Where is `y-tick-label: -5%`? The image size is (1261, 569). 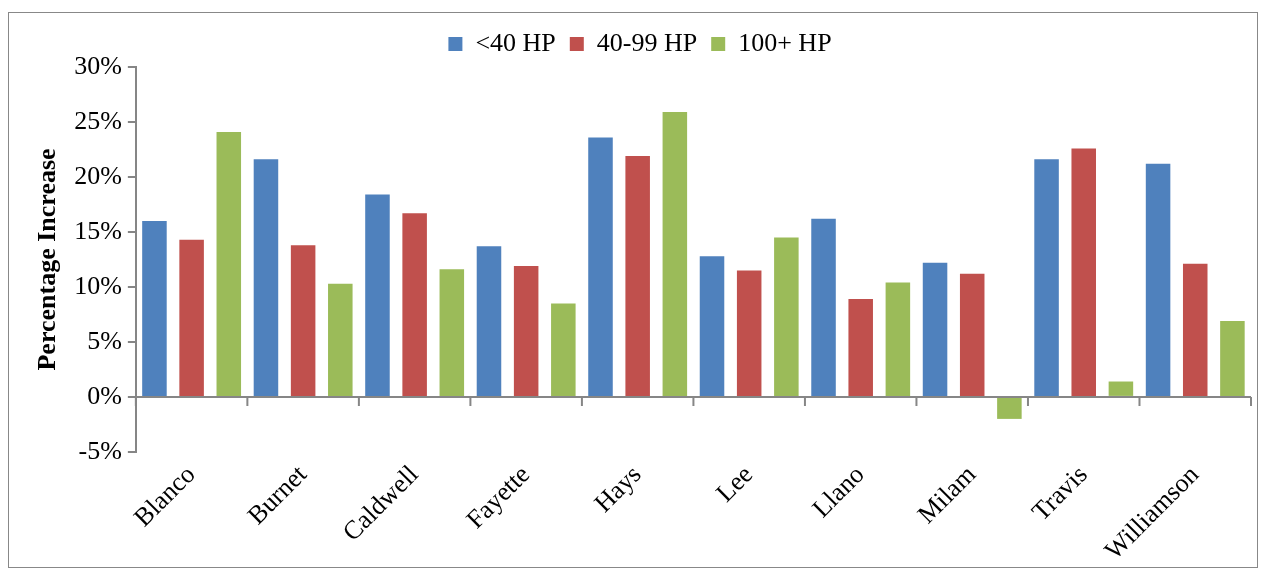 y-tick-label: -5% is located at coordinates (100, 450).